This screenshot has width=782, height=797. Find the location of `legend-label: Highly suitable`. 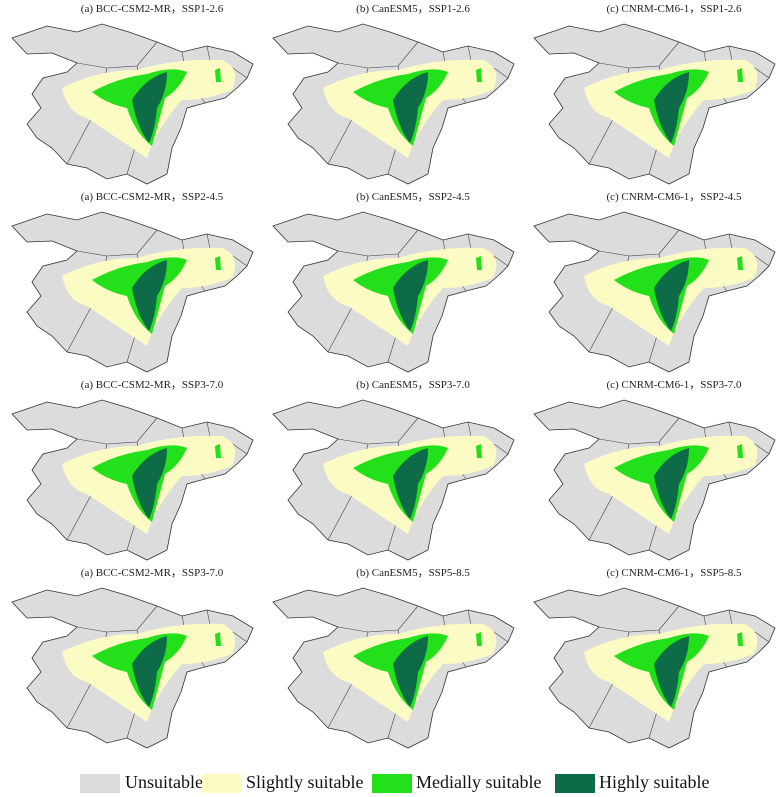

legend-label: Highly suitable is located at coordinates (654, 782).